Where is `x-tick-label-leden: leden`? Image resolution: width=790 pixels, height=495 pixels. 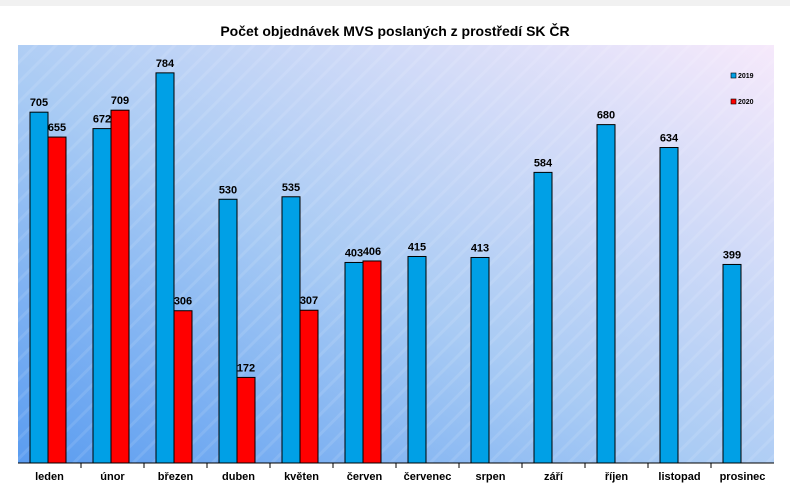 x-tick-label-leden: leden is located at coordinates (49, 477).